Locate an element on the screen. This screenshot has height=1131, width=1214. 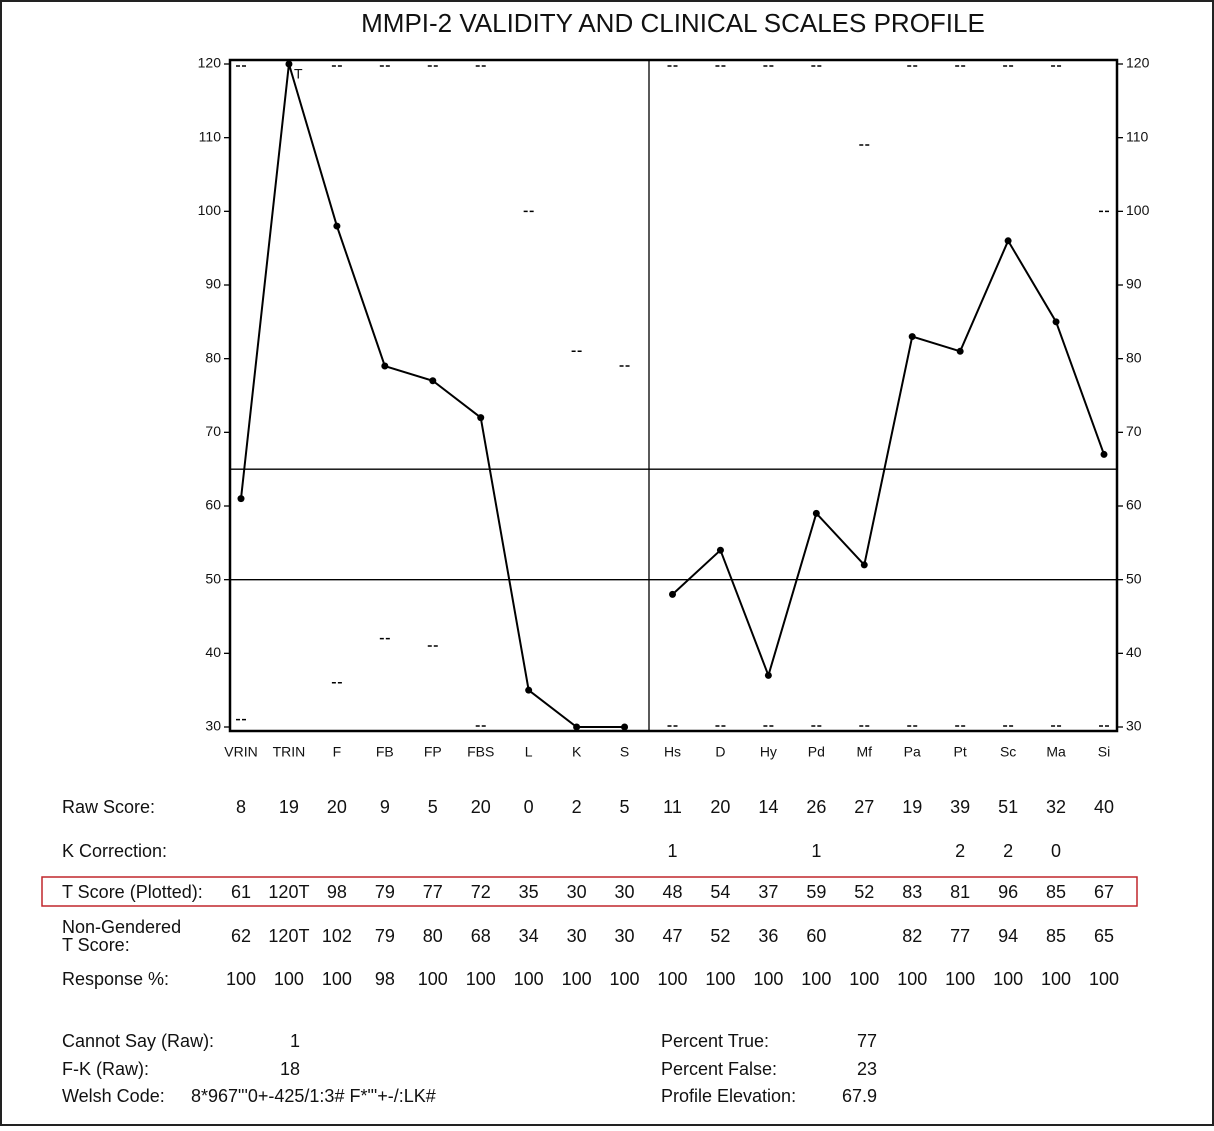
annotation: T is located at coordinates (298, 74).